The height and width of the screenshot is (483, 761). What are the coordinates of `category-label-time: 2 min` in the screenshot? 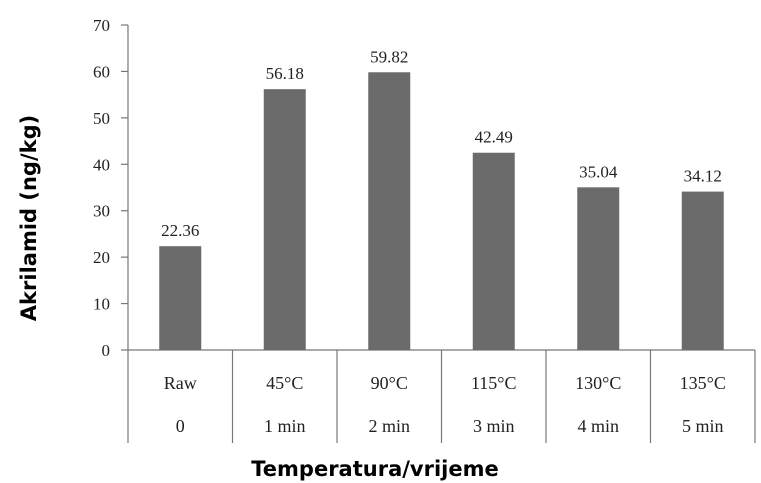 It's located at (389, 426).